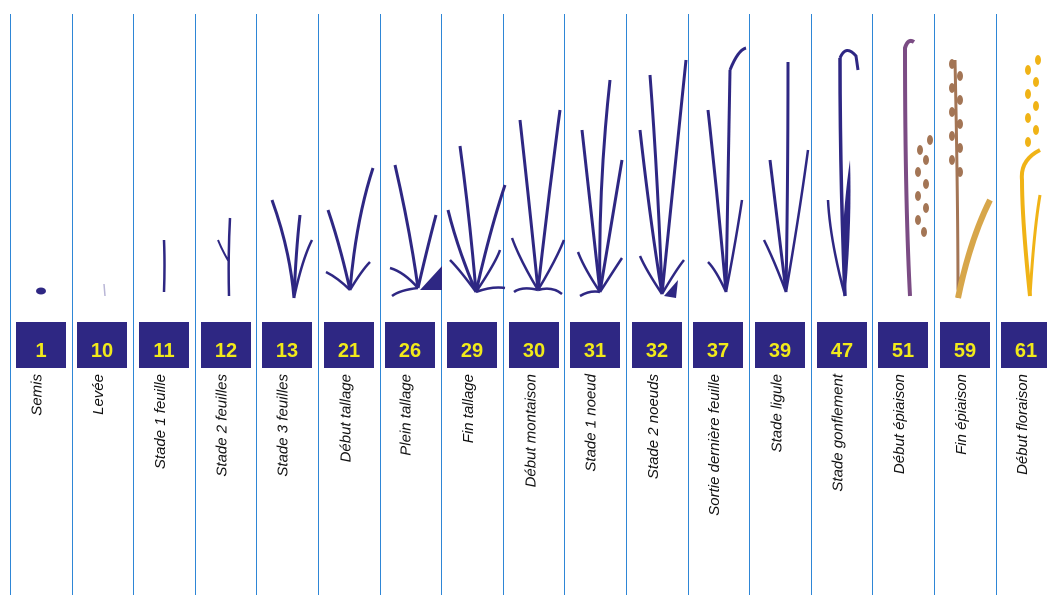 This screenshot has width=1047, height=599. Describe the element at coordinates (885, 474) in the screenshot. I see `stage-label: Début épiaison` at that location.